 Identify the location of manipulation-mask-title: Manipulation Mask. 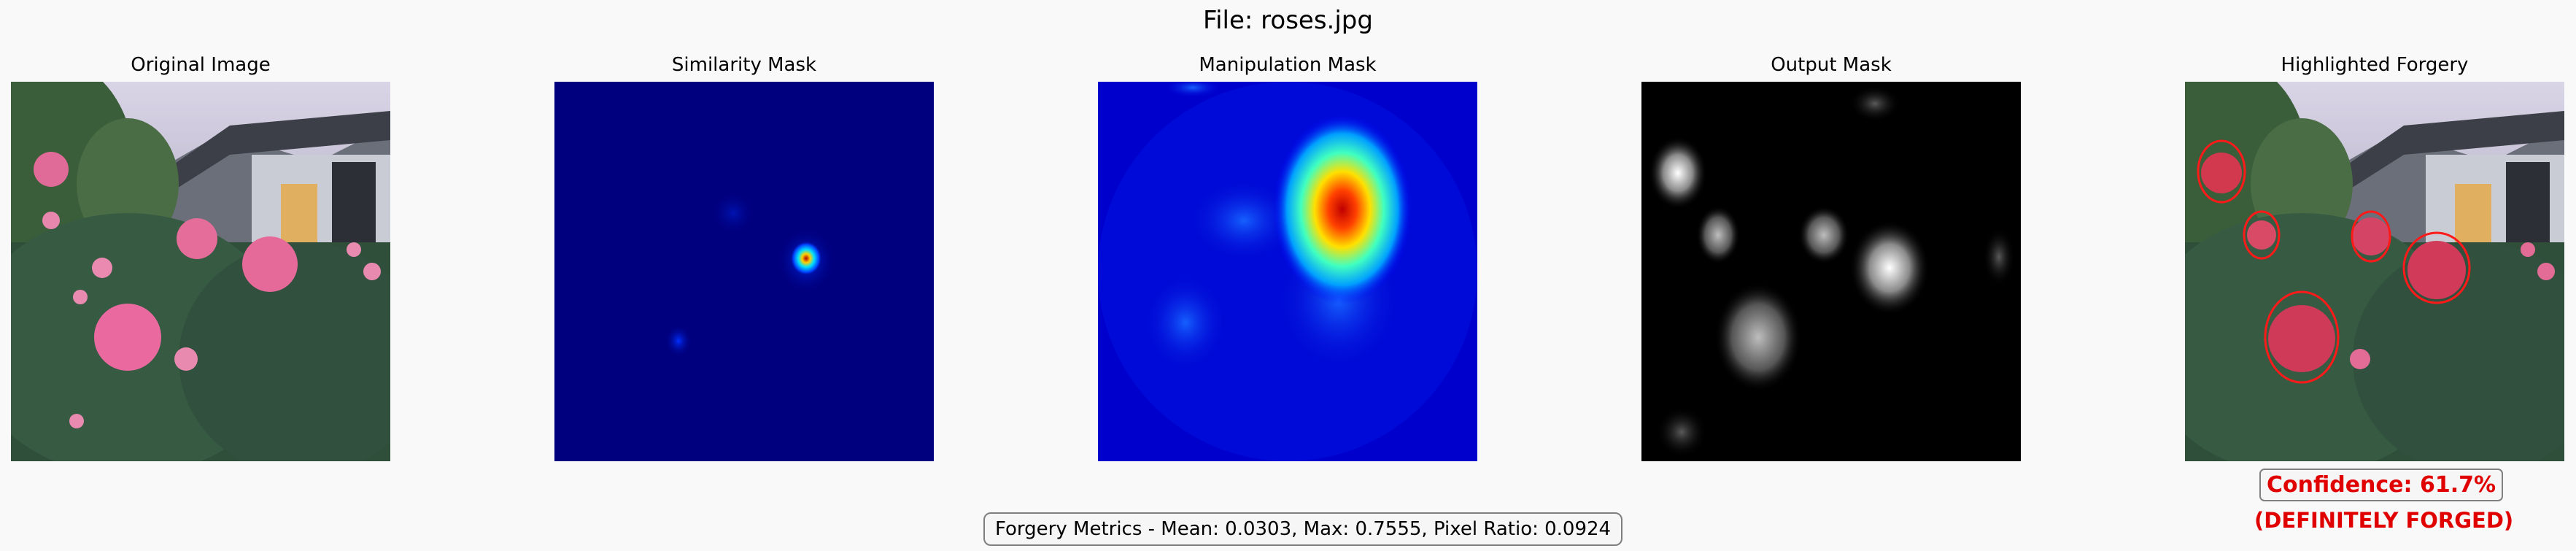
(1288, 65).